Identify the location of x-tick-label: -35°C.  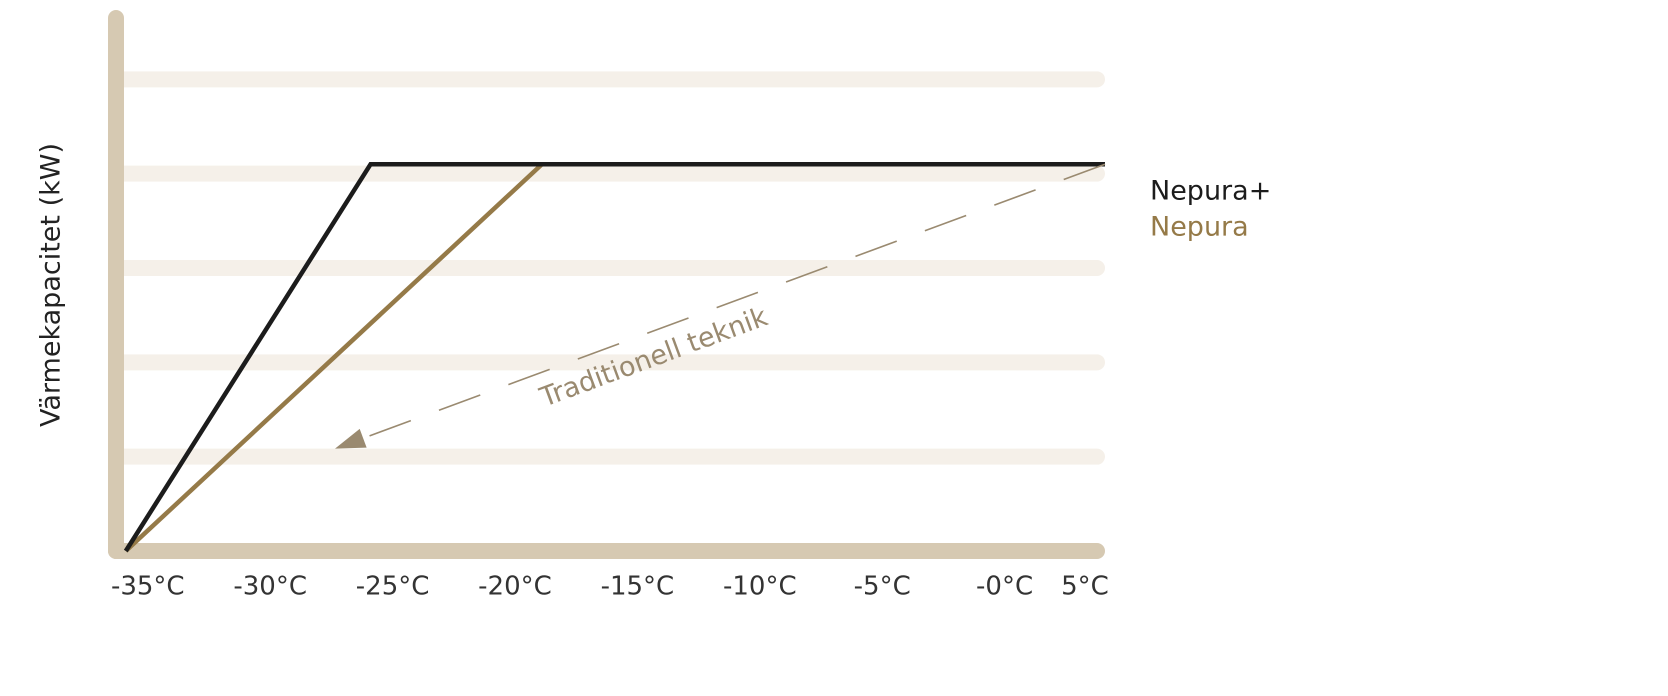
(148, 587).